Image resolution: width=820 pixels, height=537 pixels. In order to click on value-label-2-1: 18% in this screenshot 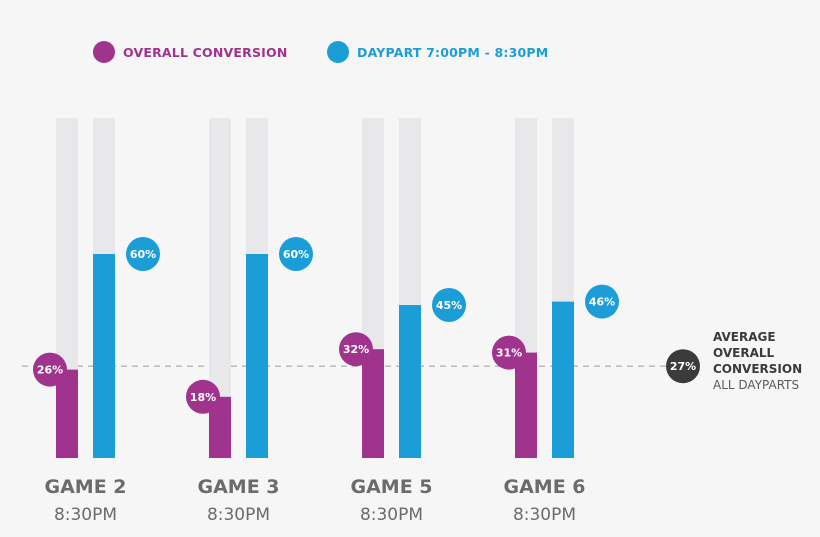, I will do `click(203, 397)`.